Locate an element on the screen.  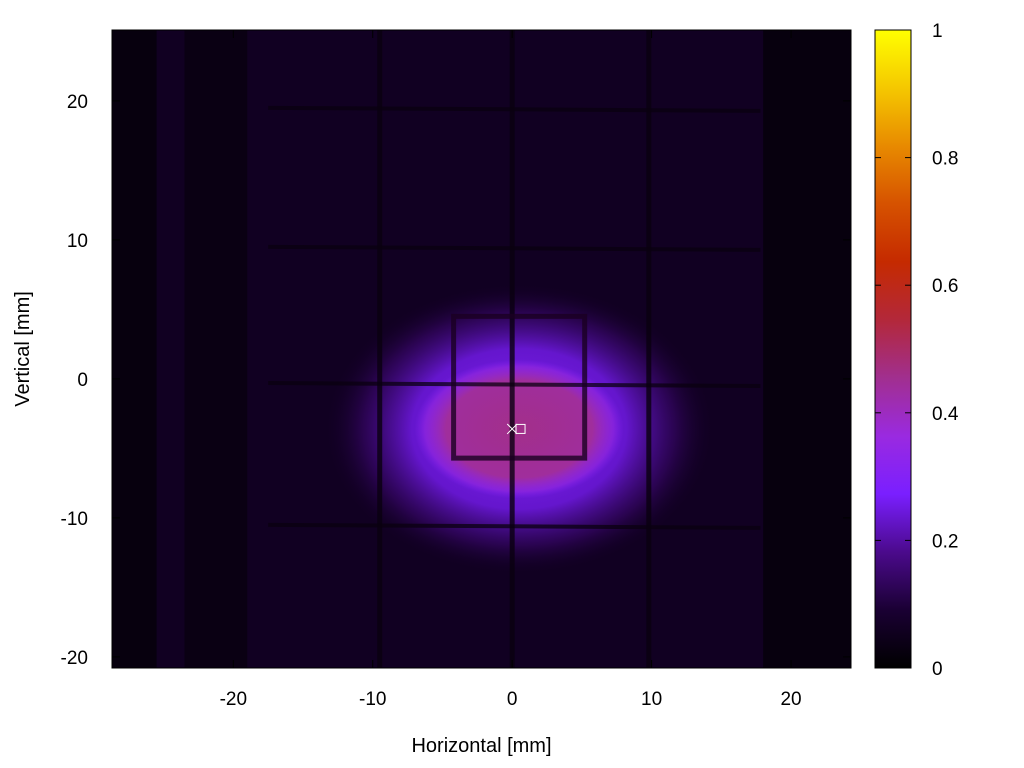
x-tick-label: 0 is located at coordinates (512, 699).